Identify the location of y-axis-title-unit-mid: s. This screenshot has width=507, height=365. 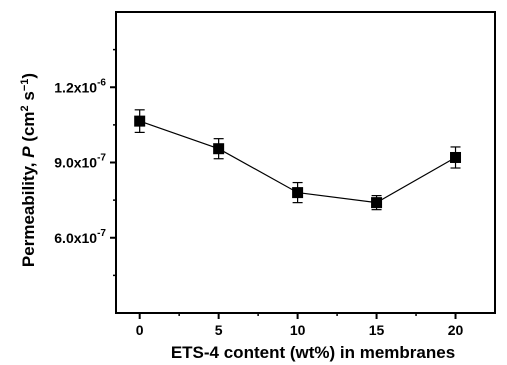
(28, 98).